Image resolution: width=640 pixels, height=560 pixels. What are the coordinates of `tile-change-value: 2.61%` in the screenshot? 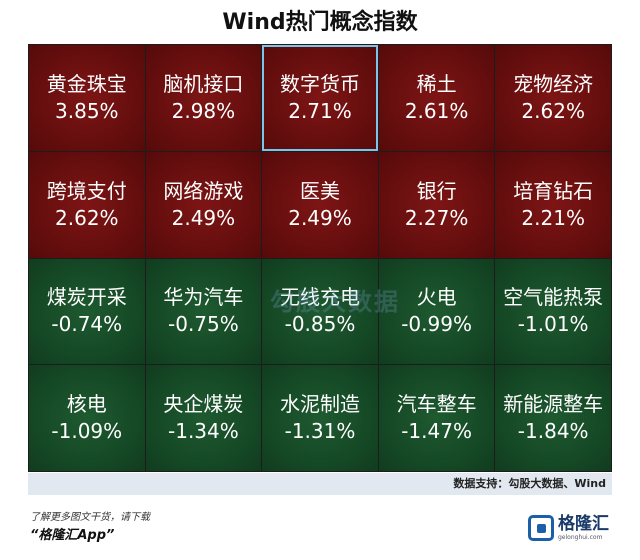 It's located at (436, 110).